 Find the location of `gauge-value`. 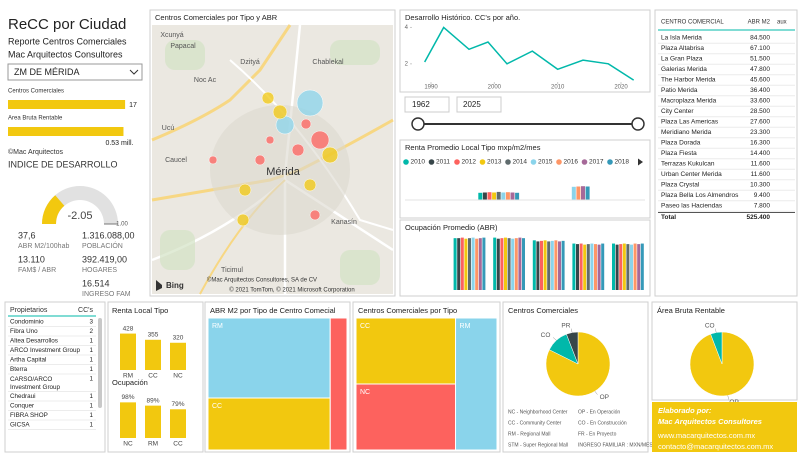

gauge-value is located at coordinates (53, 209).